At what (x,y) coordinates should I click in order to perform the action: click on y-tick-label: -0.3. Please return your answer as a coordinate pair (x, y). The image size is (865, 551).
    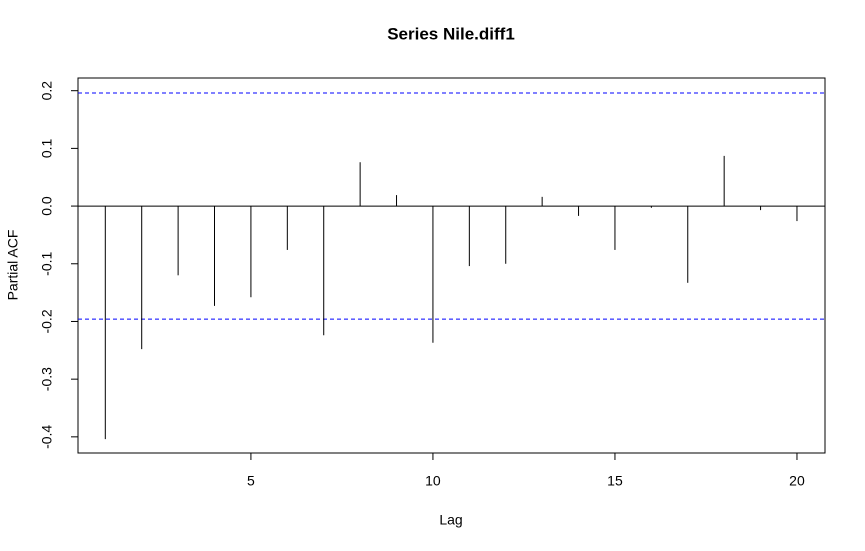
    Looking at the image, I should click on (47, 379).